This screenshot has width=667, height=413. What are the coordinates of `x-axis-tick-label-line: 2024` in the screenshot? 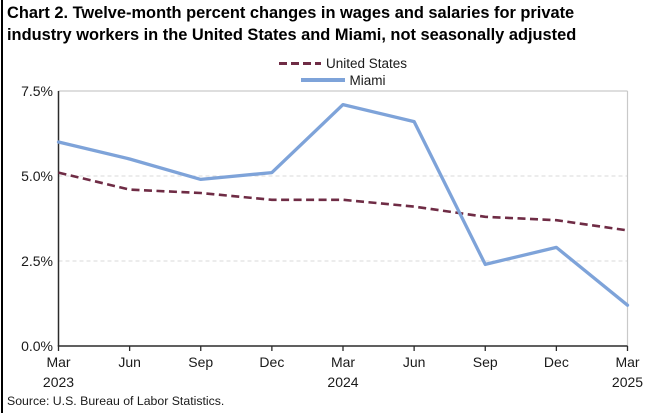 It's located at (343, 382).